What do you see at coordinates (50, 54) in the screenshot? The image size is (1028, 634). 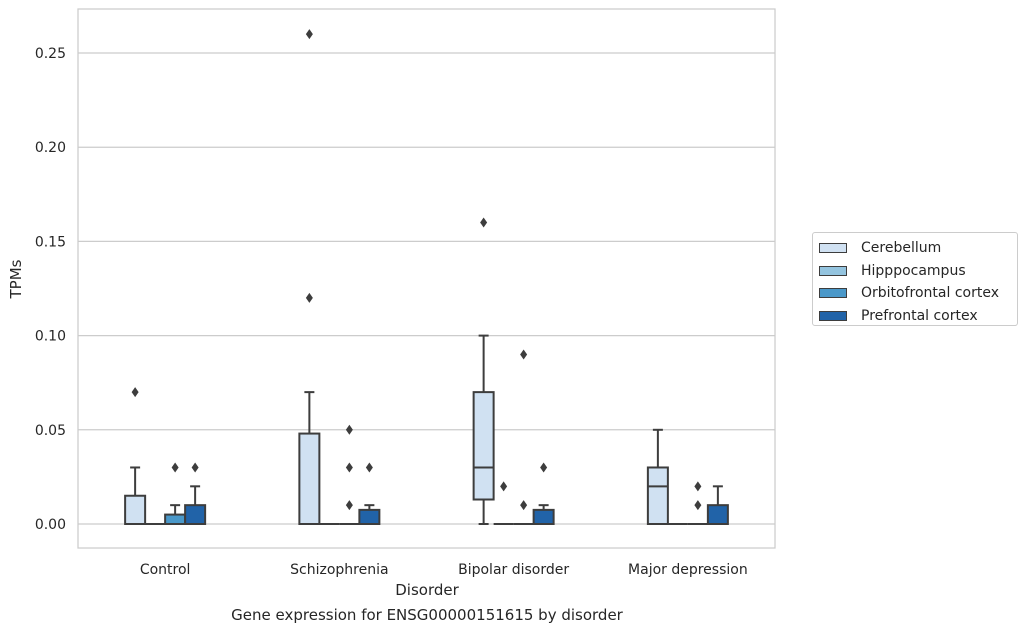 I see `y-tick-label: 0.25` at bounding box center [50, 54].